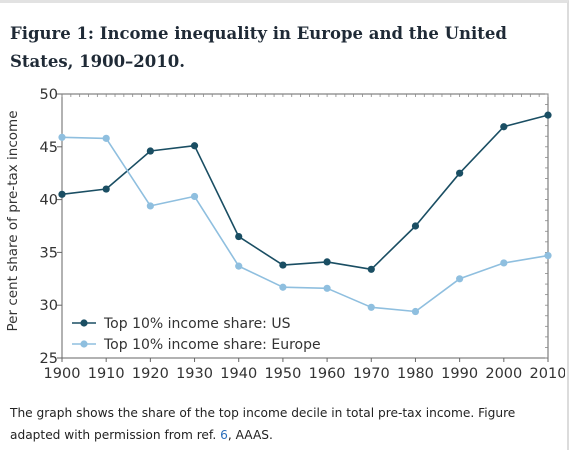  Describe the element at coordinates (49, 201) in the screenshot. I see `y-tick-label: 40` at that location.